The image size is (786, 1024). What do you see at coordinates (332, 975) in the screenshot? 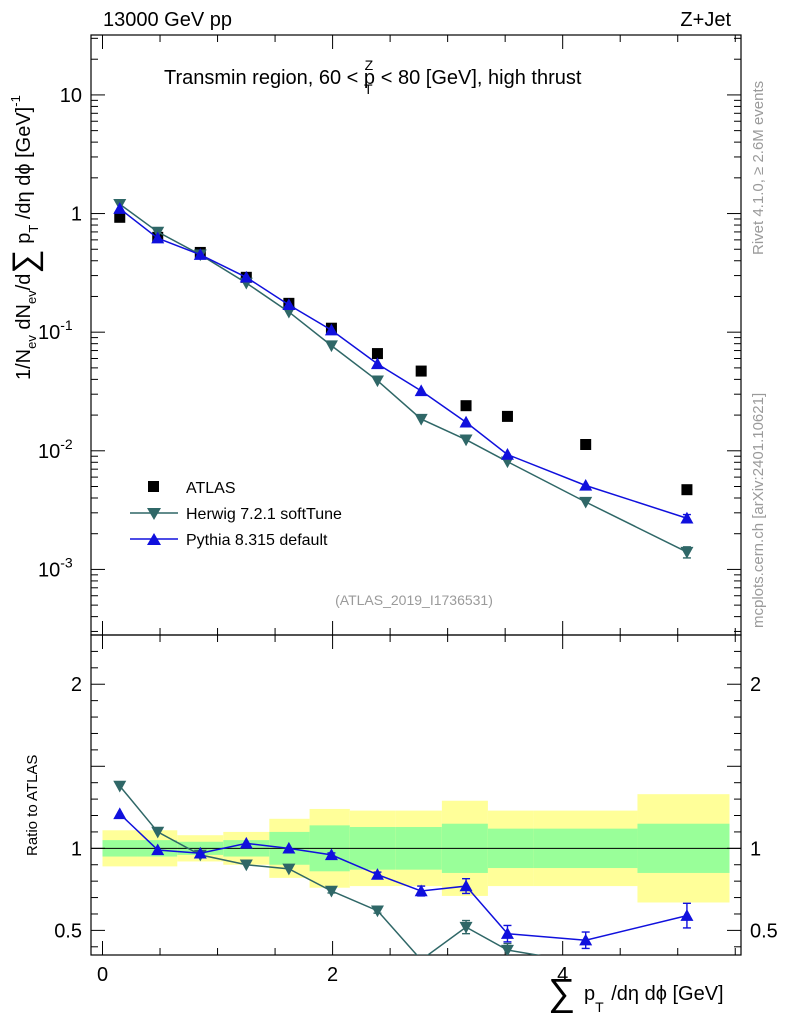
I see `x-tick-label: 2` at bounding box center [332, 975].